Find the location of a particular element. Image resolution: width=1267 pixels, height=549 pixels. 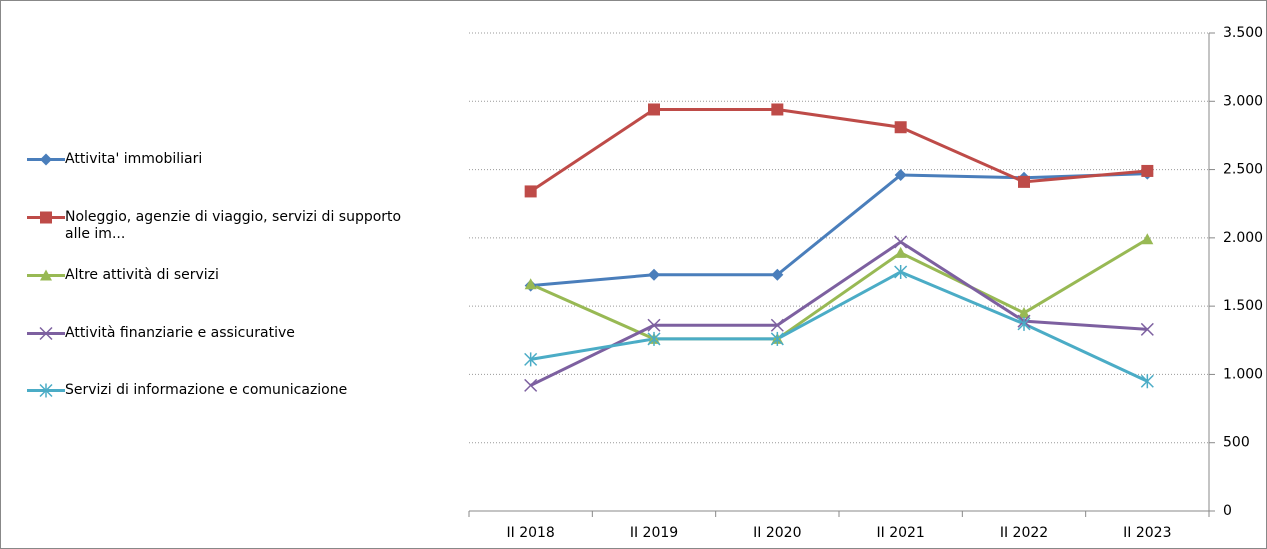

y-tick-label: 2.500 is located at coordinates (1243, 170).